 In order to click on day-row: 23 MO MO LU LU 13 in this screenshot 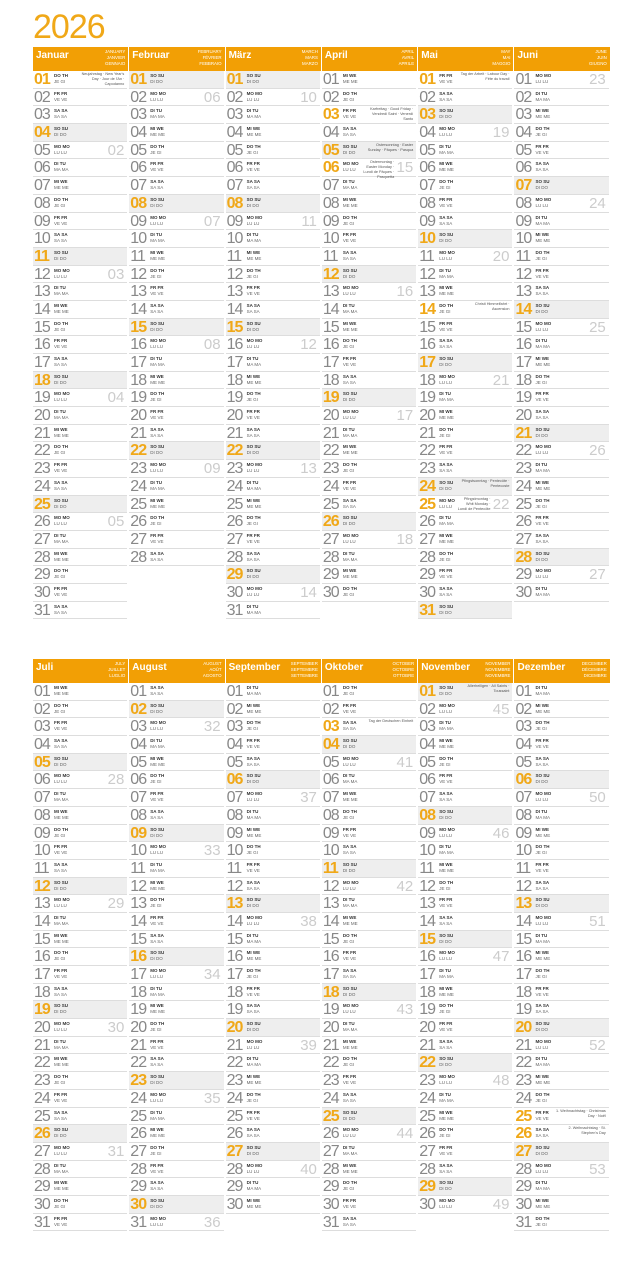, I will do `click(272, 469)`.